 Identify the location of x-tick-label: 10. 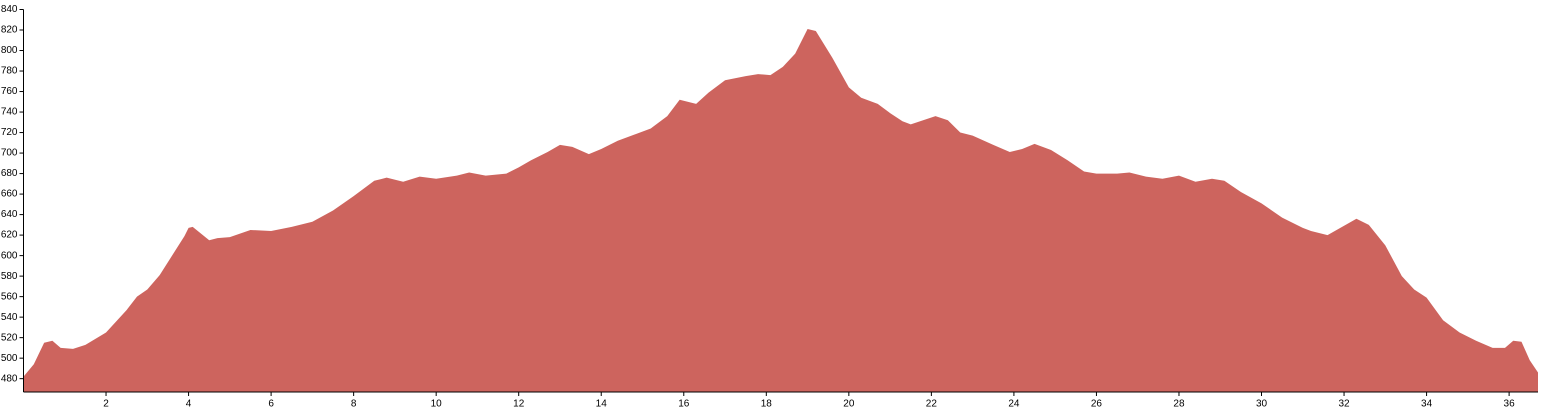
(437, 404).